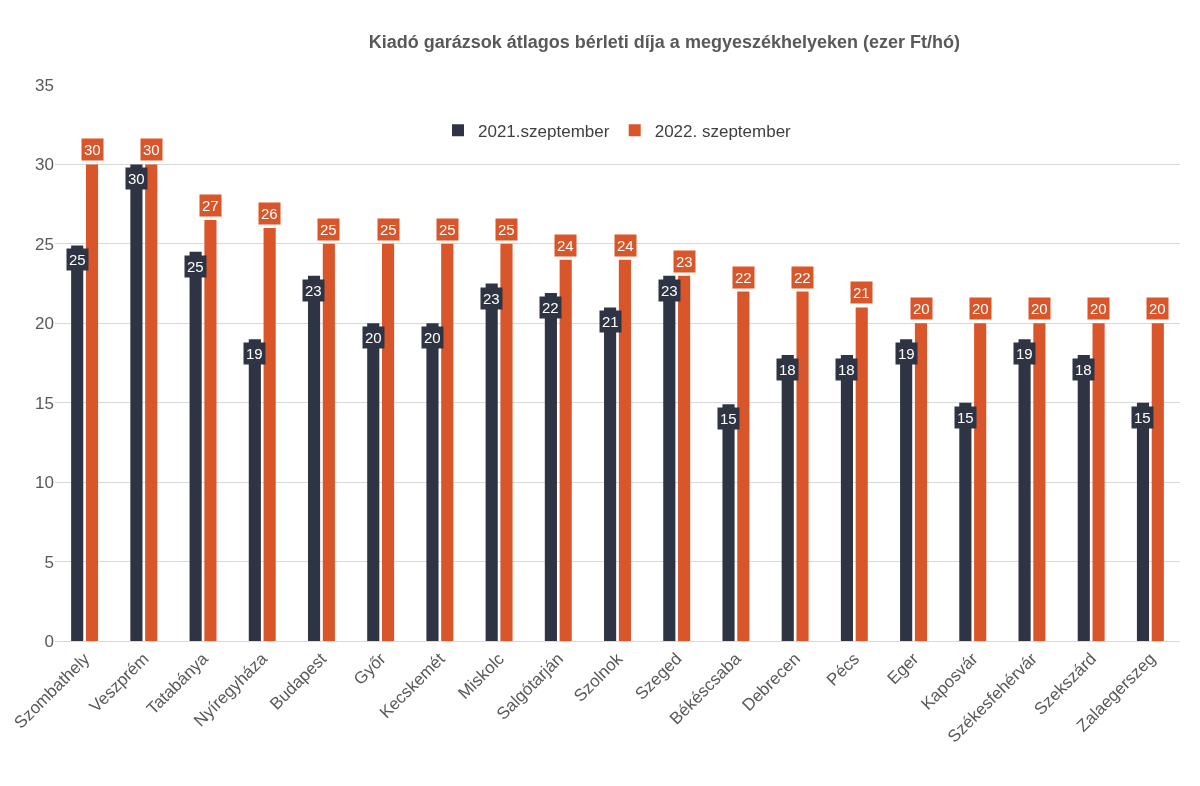  I want to click on legend-label: 2021.szeptember, so click(544, 131).